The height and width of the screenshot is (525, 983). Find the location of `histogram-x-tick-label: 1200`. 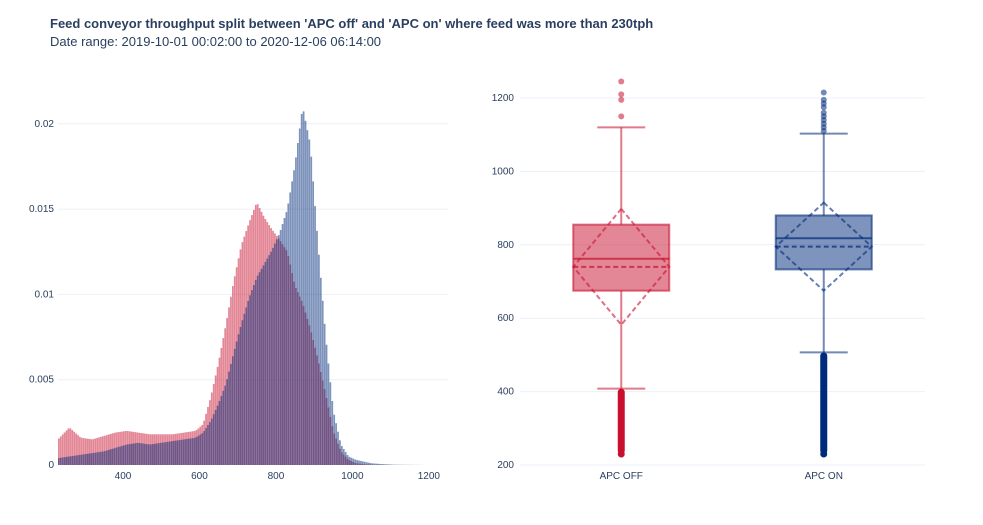

histogram-x-tick-label: 1200 is located at coordinates (429, 476).